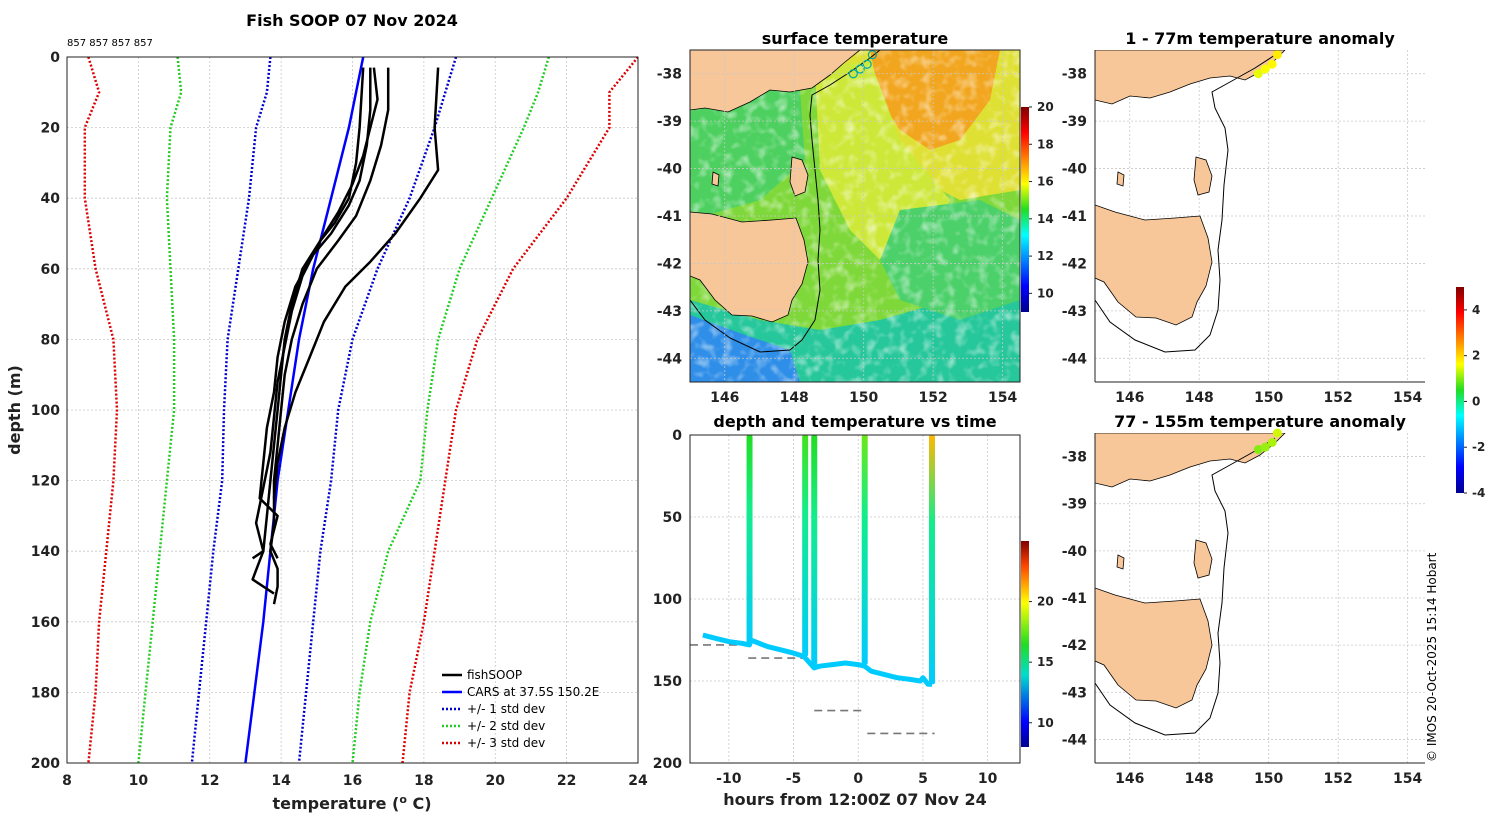  I want to click on ts-xtick: 0, so click(858, 779).